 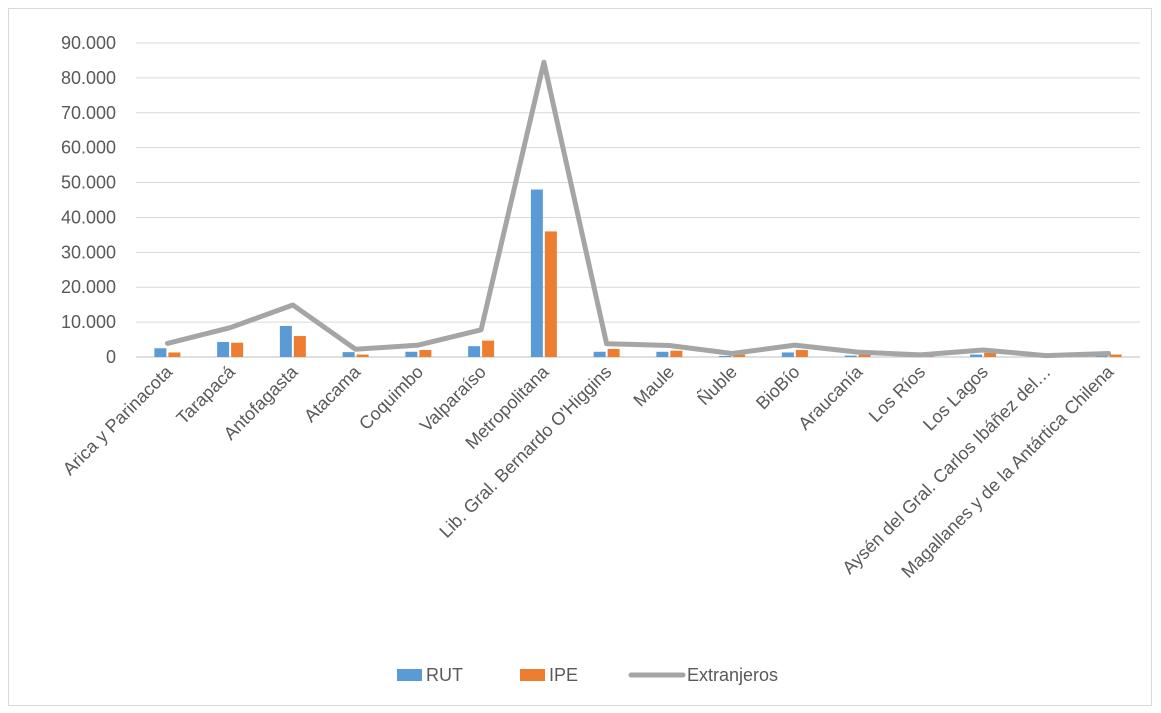 I want to click on legend-swatch-ipe, so click(x=532, y=675).